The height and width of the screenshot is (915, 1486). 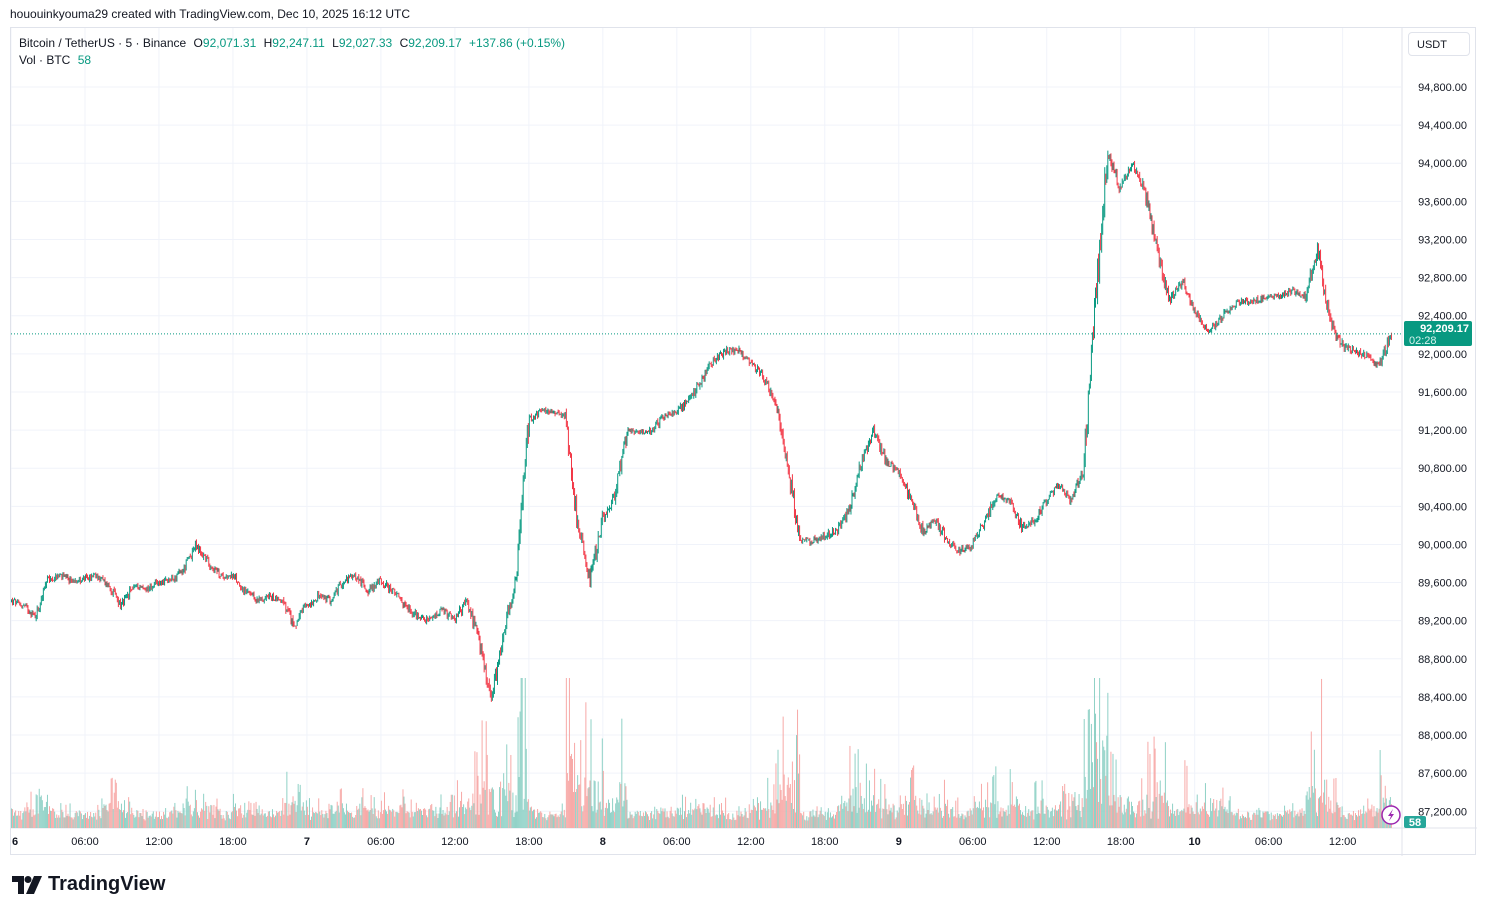 What do you see at coordinates (45, 60) in the screenshot?
I see `volume-label: Vol · BTC` at bounding box center [45, 60].